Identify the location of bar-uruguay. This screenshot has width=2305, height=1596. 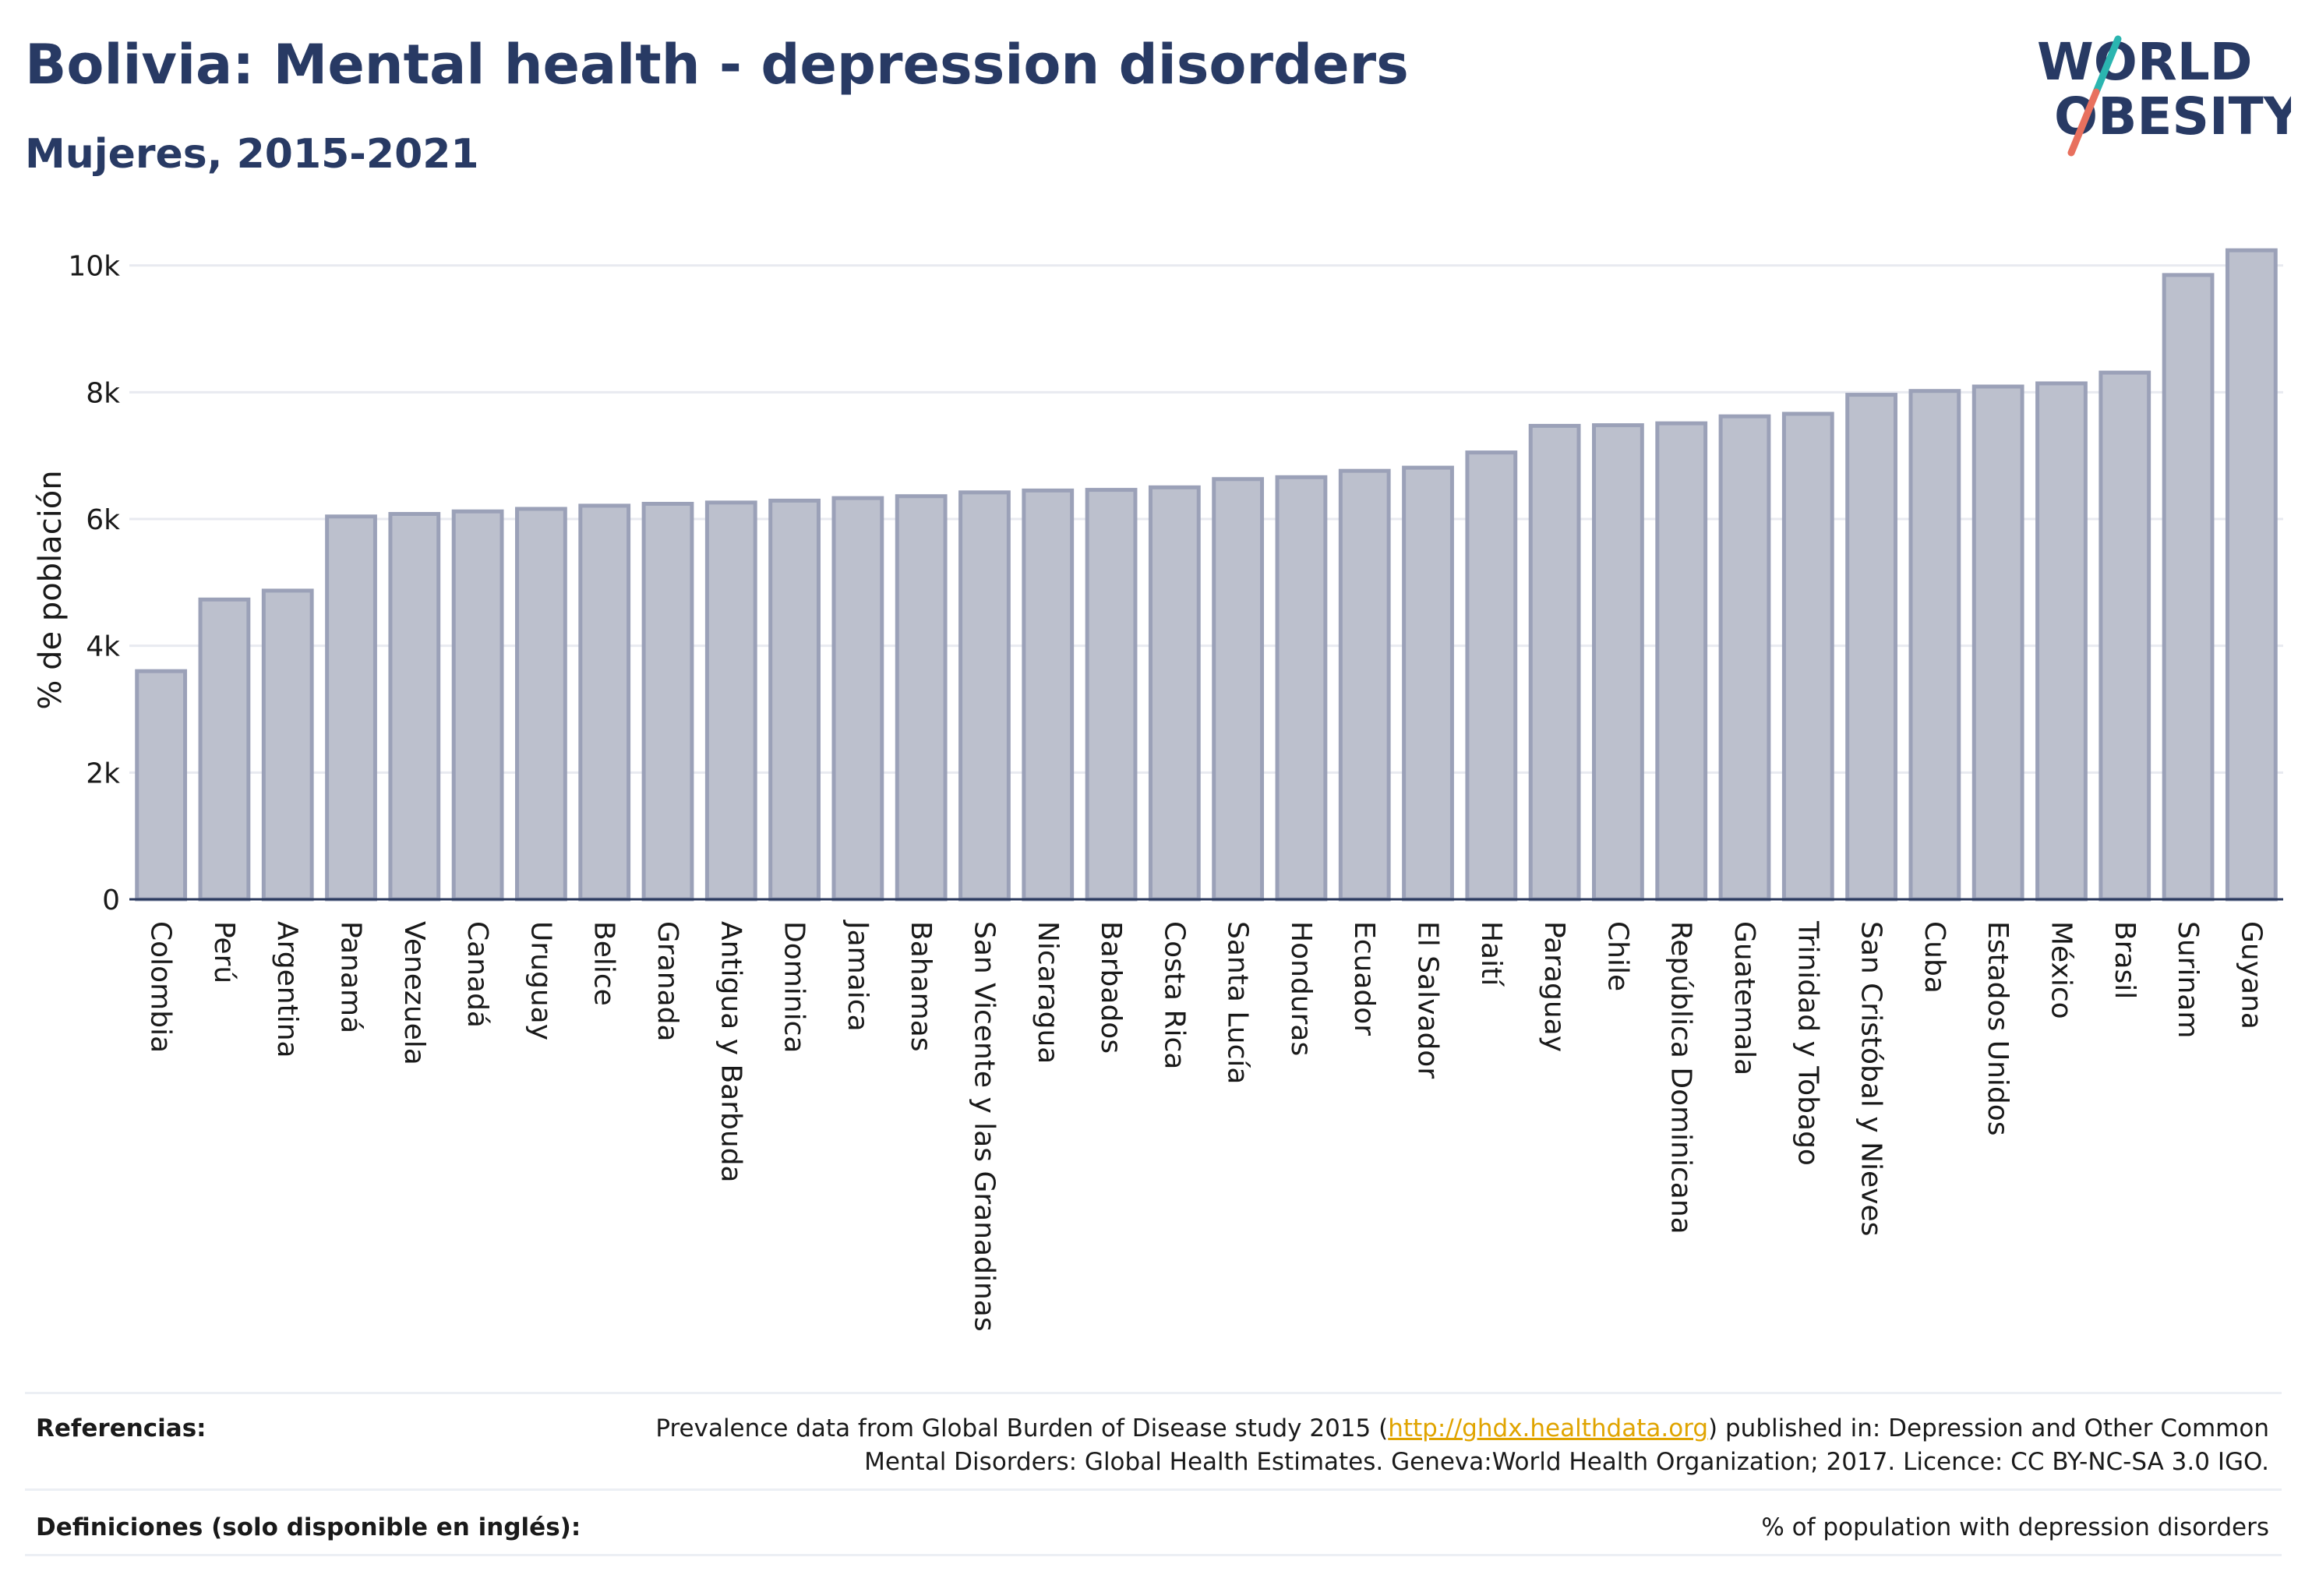
(541, 704).